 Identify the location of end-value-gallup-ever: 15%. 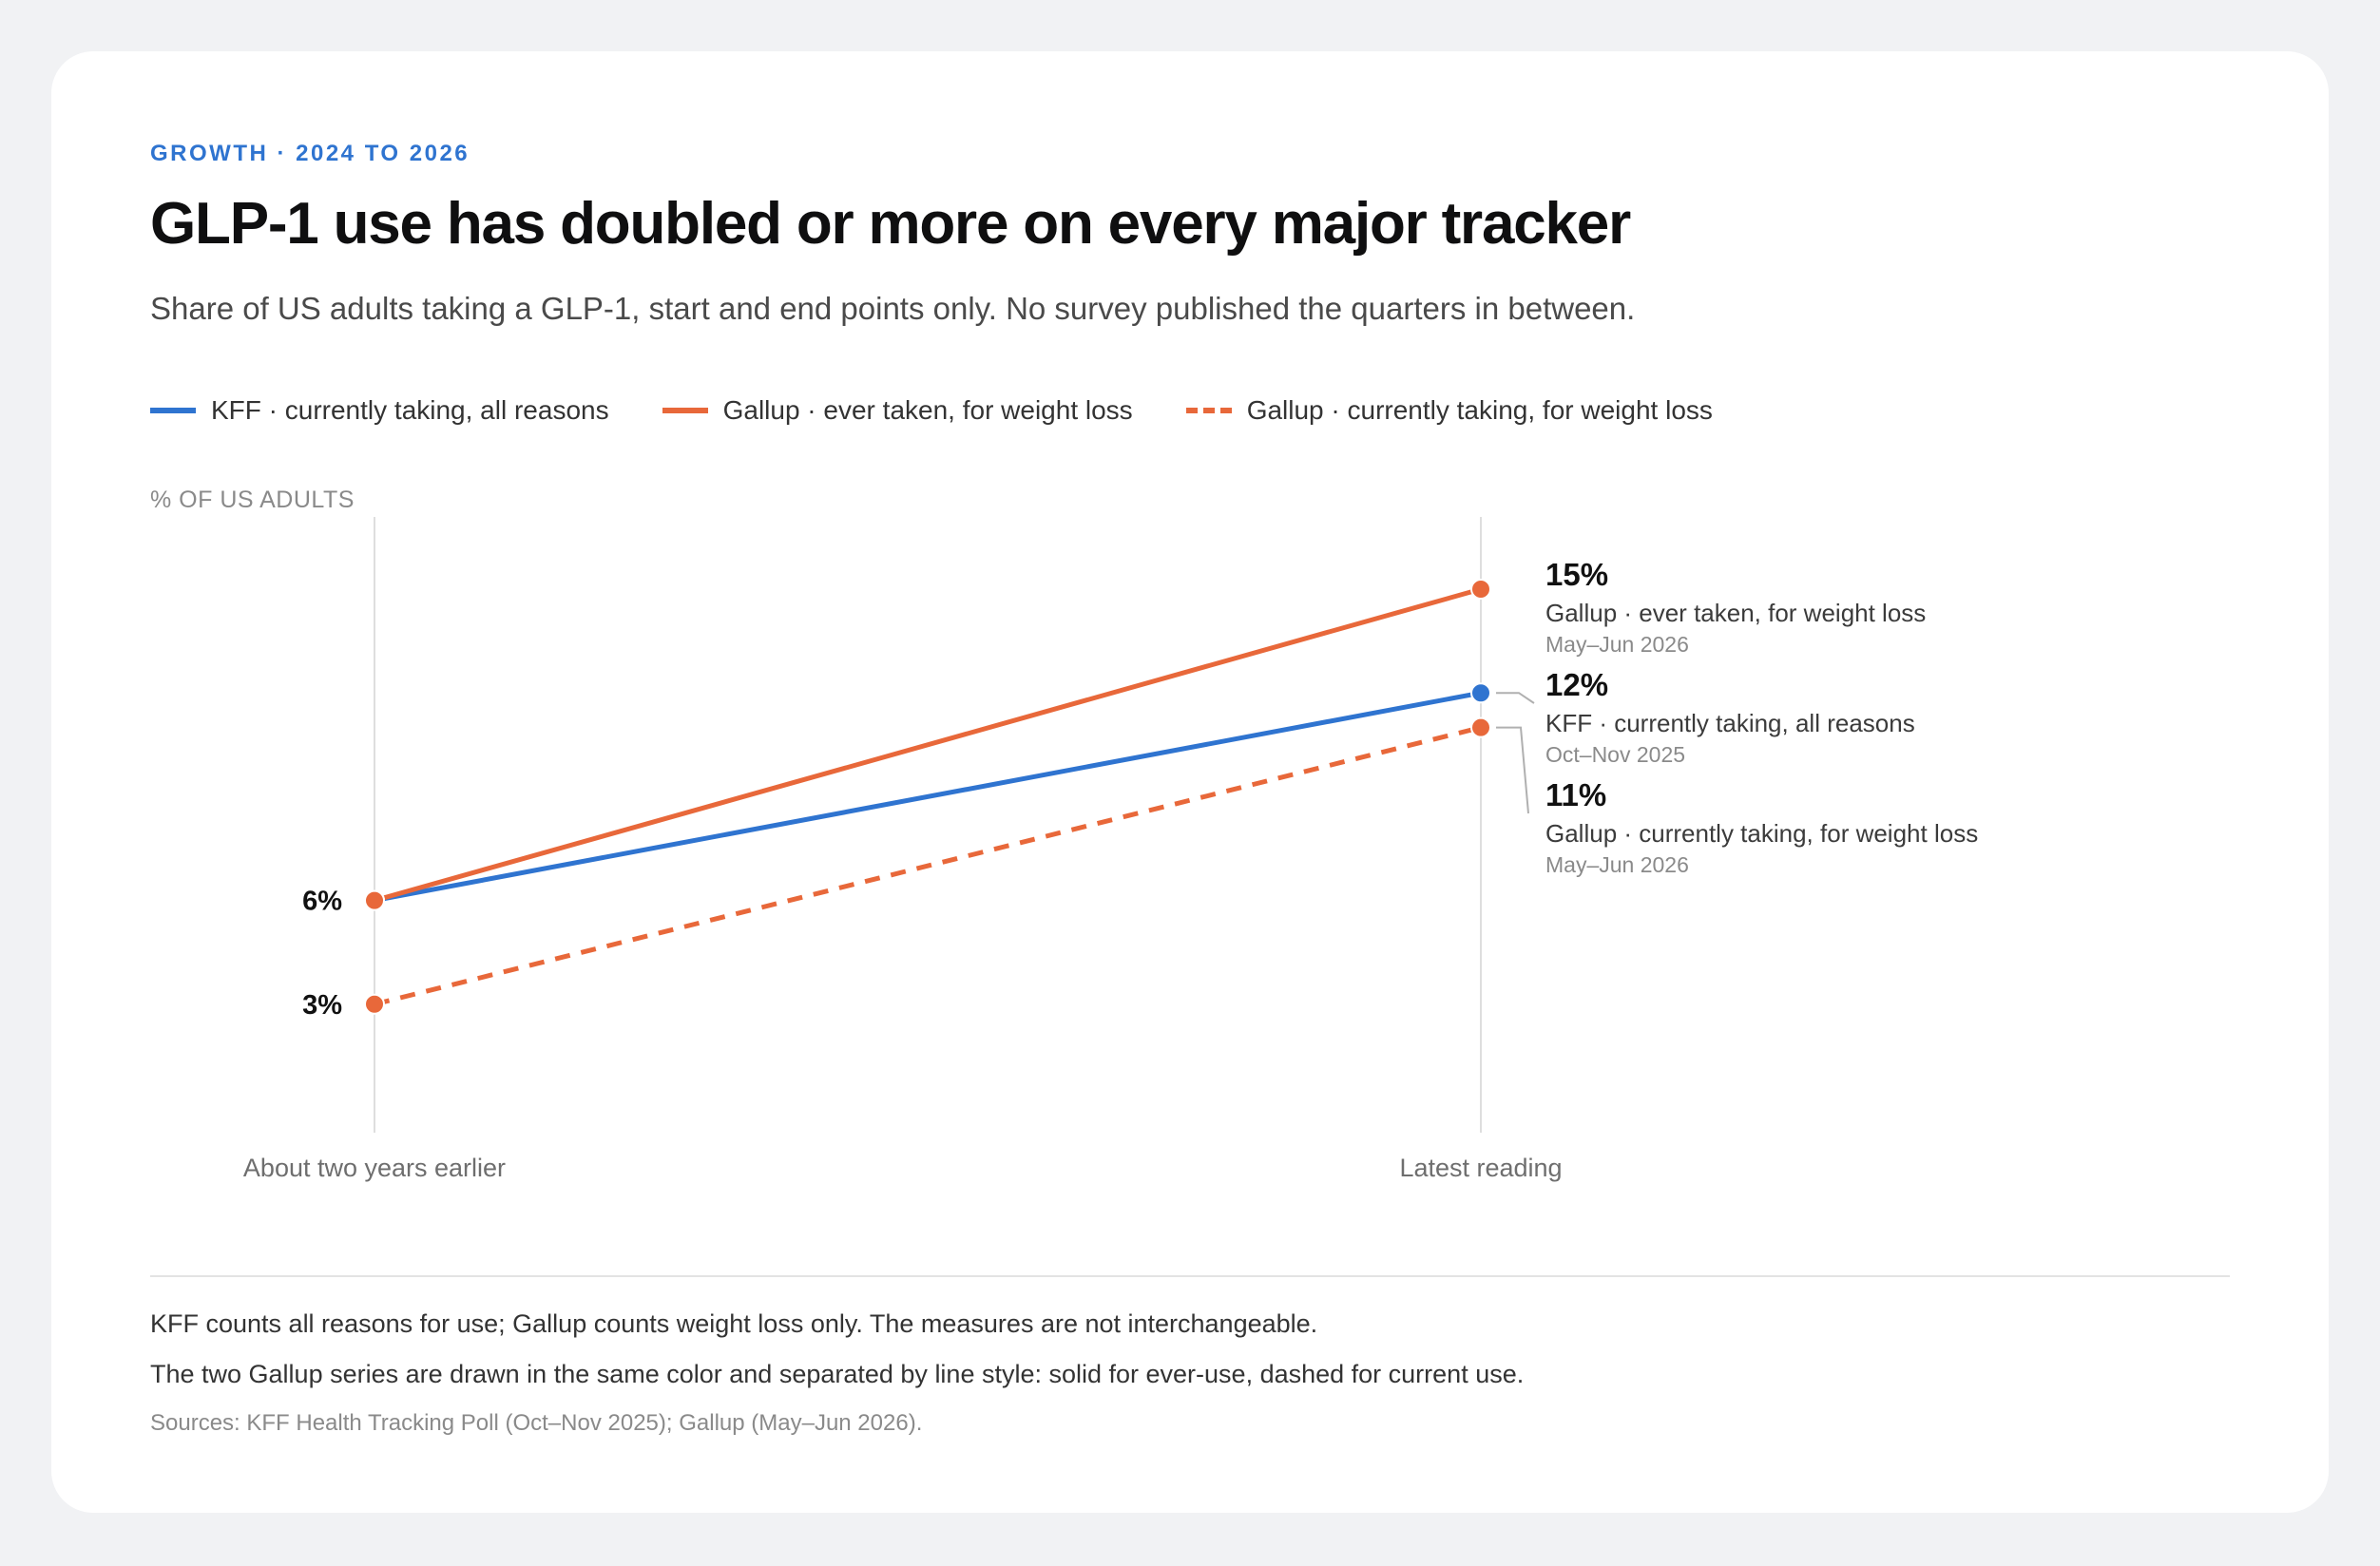
(1576, 574).